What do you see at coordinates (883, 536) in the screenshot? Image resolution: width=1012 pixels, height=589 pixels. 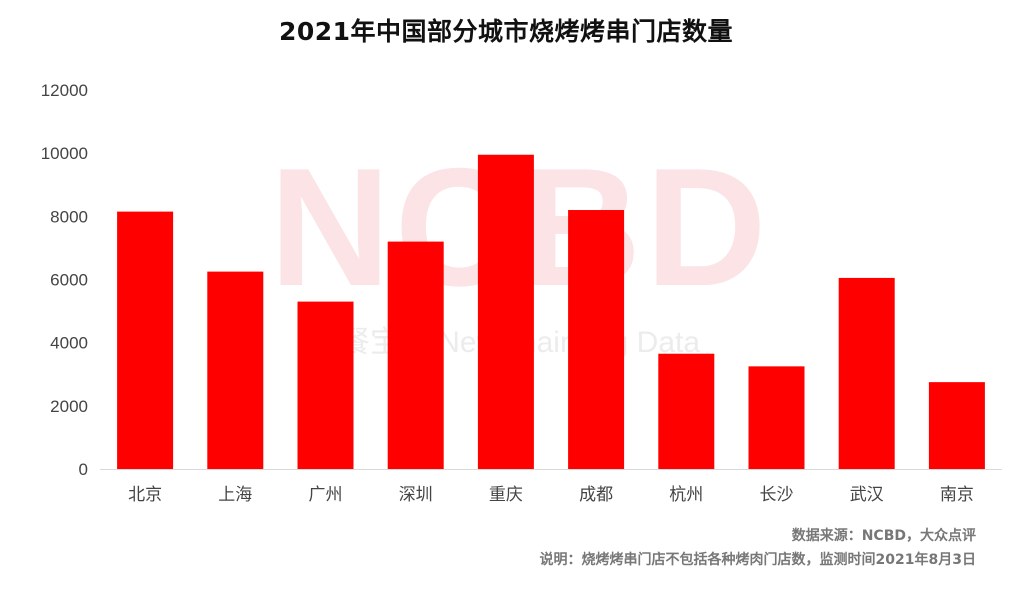 I see `source-note: 数据来源：NCBD，大众点评` at bounding box center [883, 536].